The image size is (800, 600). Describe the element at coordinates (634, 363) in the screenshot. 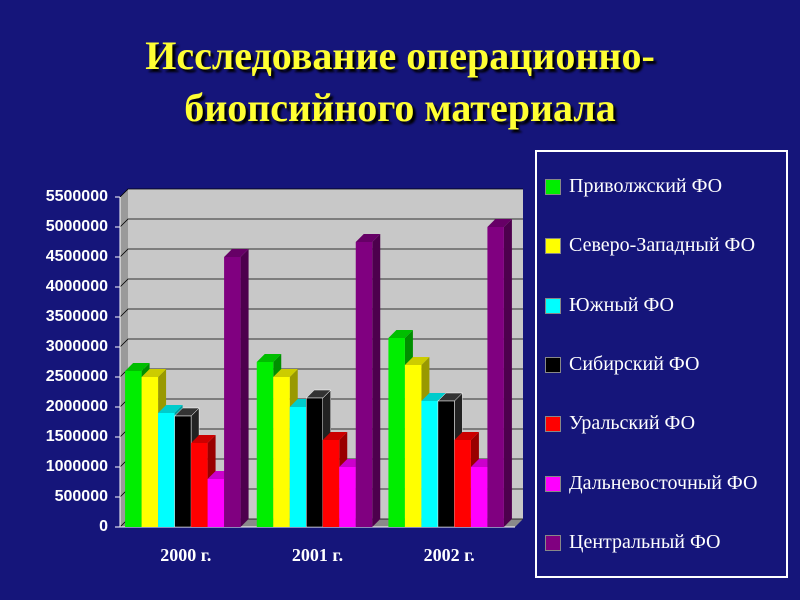

I see `legend-label: Сибирский ФО` at that location.